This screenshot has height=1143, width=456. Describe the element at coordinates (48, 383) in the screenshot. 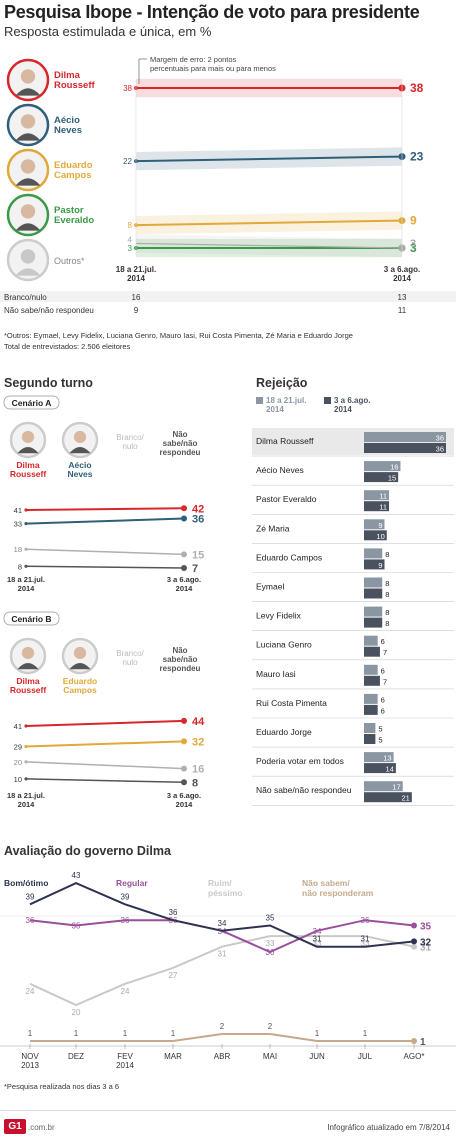

I see `second-round-title: Segundo turno` at that location.